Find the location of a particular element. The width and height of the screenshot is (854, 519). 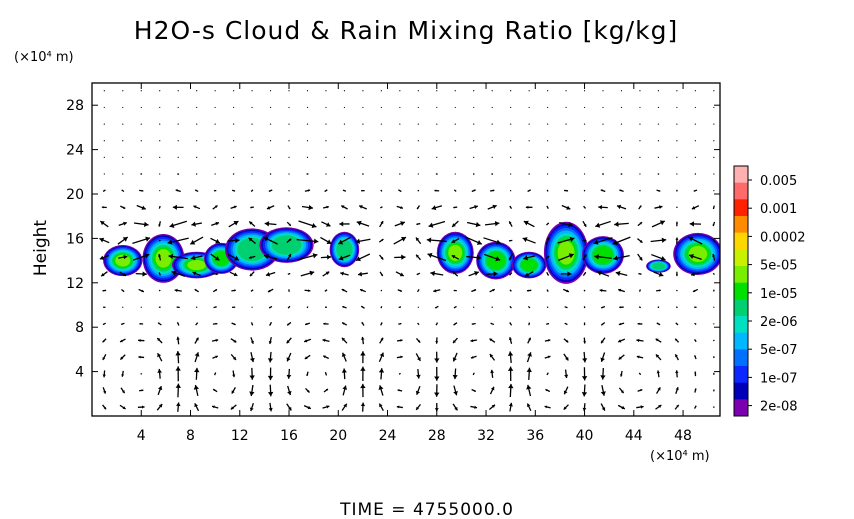

cloud-patch is located at coordinates (658, 266).